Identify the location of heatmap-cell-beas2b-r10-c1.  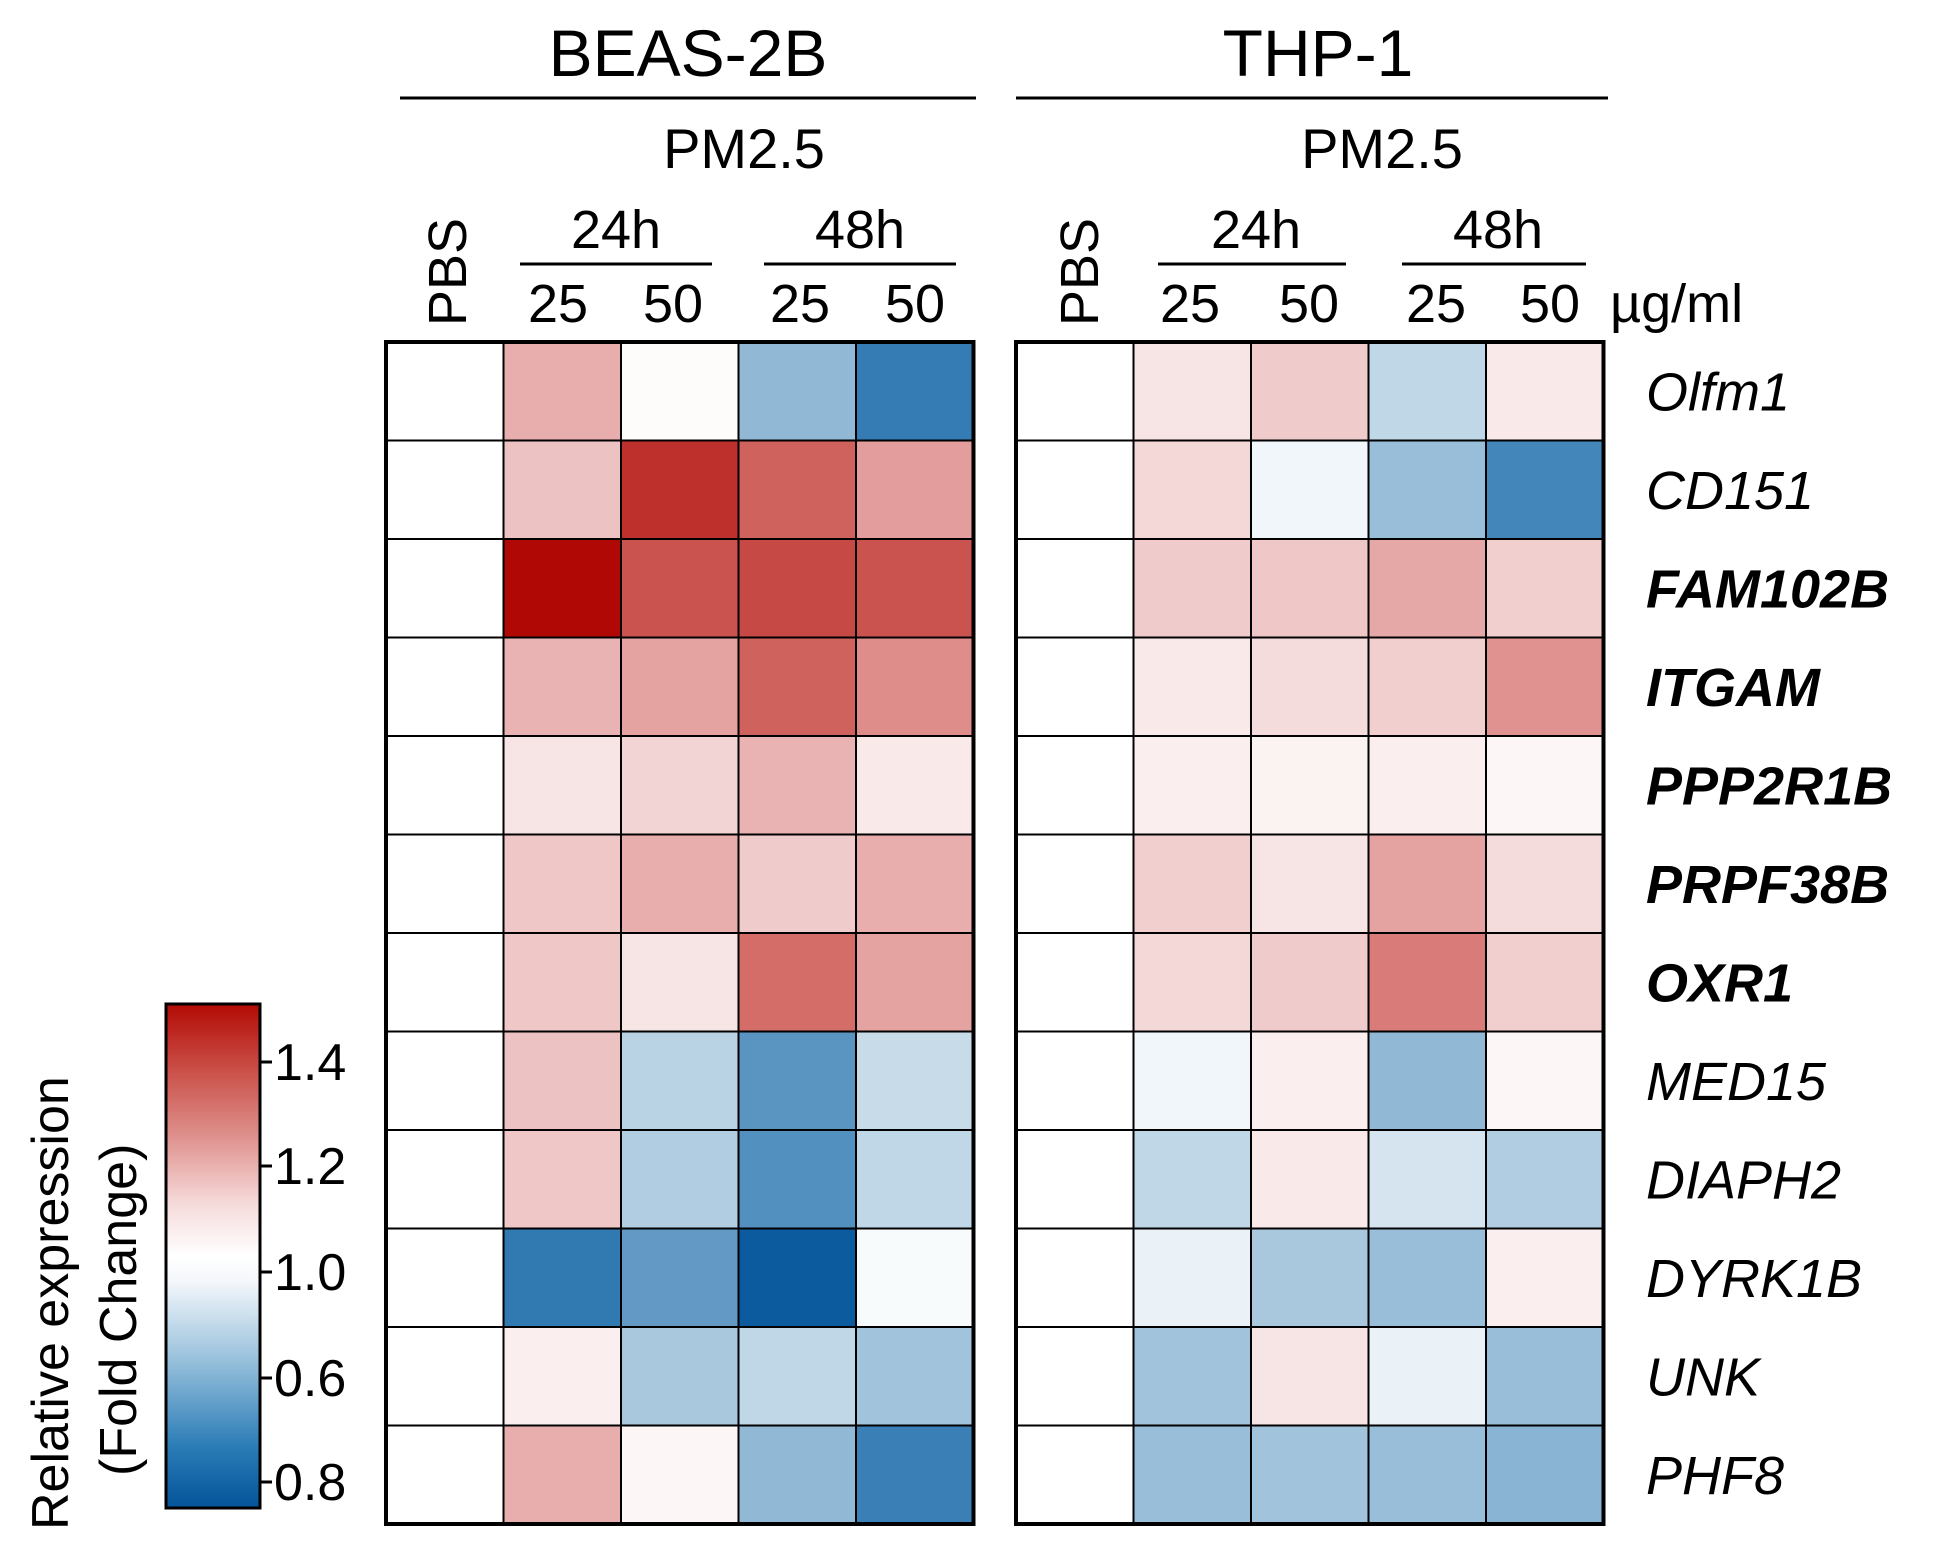
(562, 1376).